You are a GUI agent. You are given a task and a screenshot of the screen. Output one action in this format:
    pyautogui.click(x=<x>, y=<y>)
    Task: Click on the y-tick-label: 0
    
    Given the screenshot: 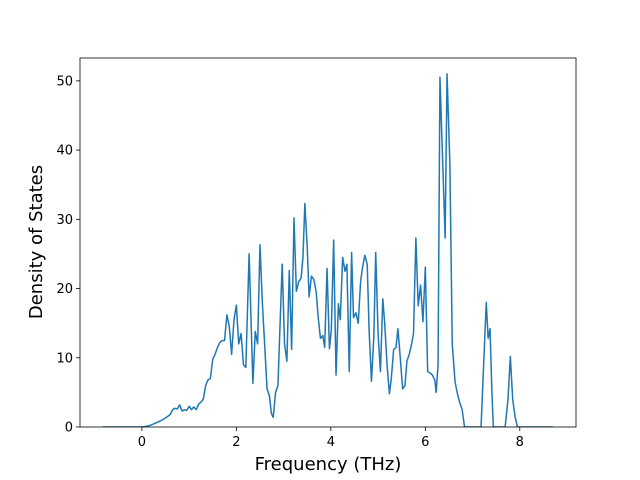 What is the action you would take?
    pyautogui.click(x=69, y=428)
    